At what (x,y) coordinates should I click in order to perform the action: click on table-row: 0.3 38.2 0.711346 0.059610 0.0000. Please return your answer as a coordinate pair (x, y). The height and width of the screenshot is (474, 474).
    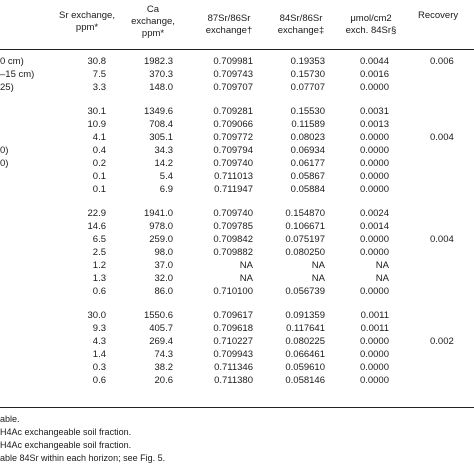
    Looking at the image, I should click on (237, 367).